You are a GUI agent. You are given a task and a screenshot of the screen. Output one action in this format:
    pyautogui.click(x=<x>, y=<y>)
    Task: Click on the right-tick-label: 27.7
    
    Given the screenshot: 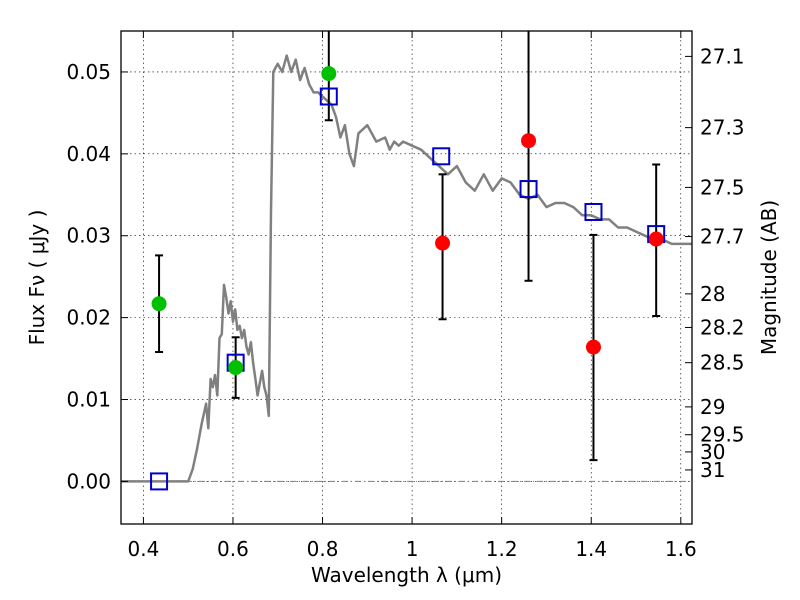 What is the action you would take?
    pyautogui.click(x=722, y=237)
    